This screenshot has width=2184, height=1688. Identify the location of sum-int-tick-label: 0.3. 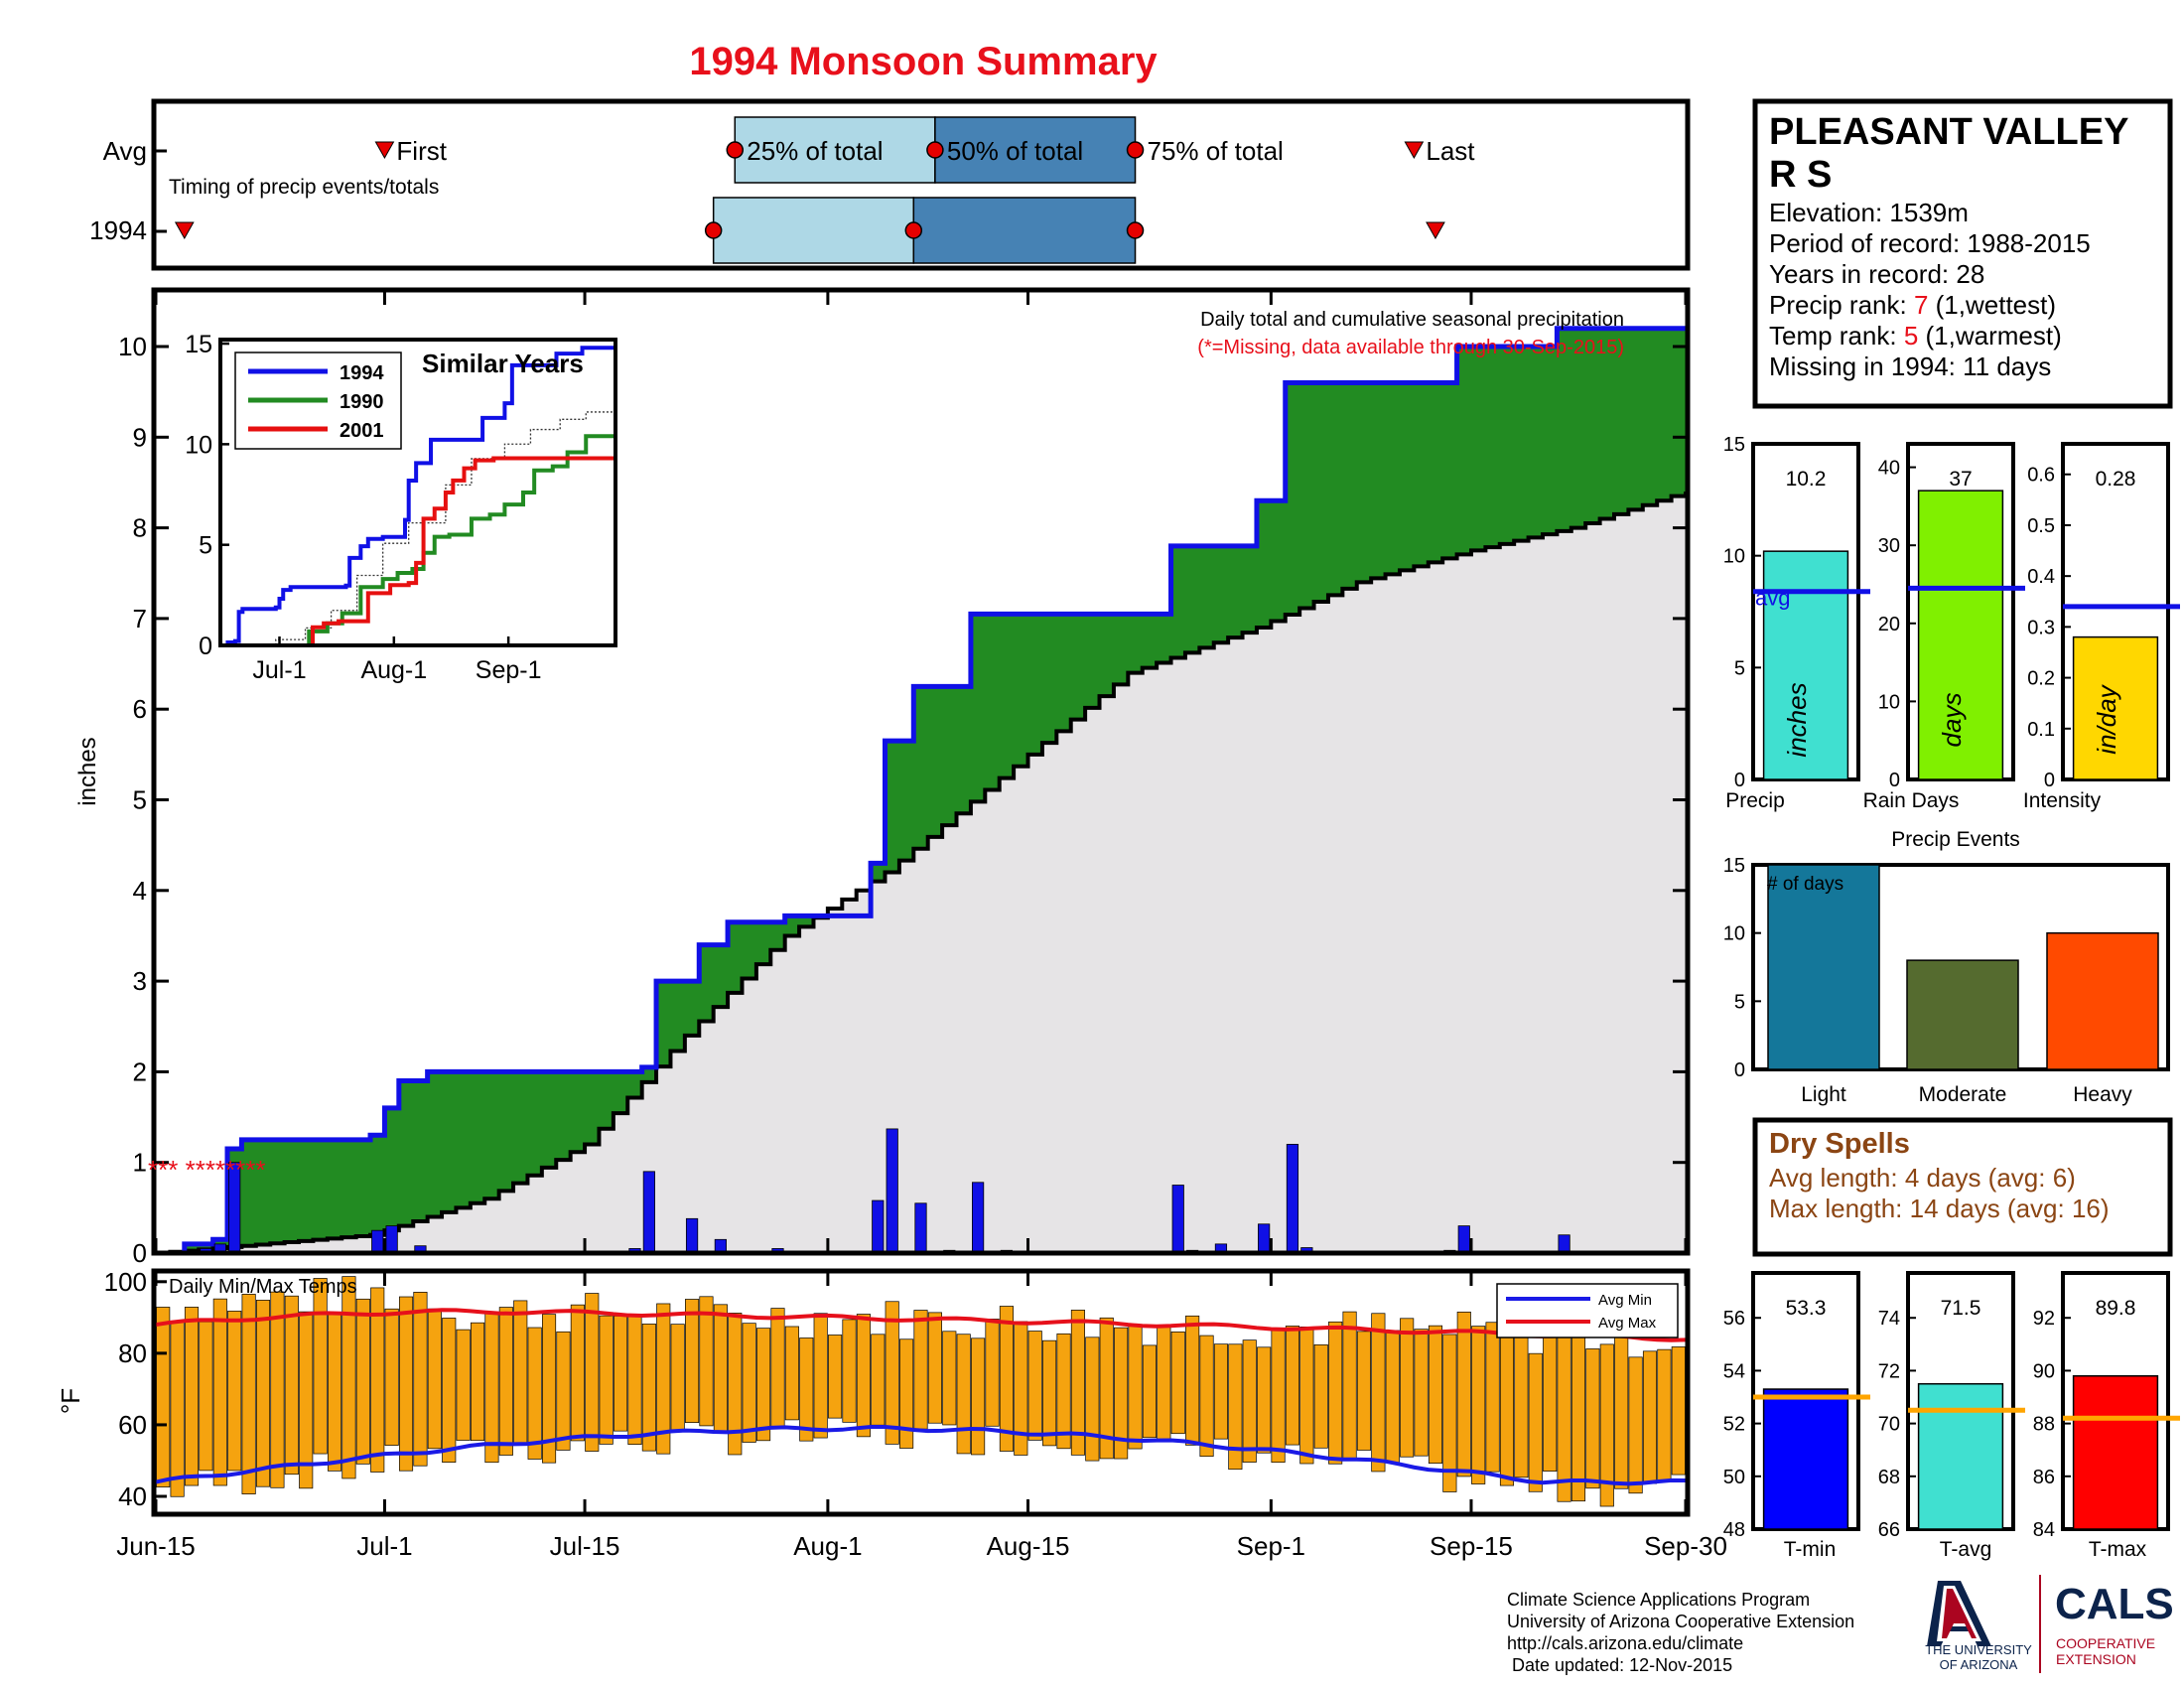
(2041, 627).